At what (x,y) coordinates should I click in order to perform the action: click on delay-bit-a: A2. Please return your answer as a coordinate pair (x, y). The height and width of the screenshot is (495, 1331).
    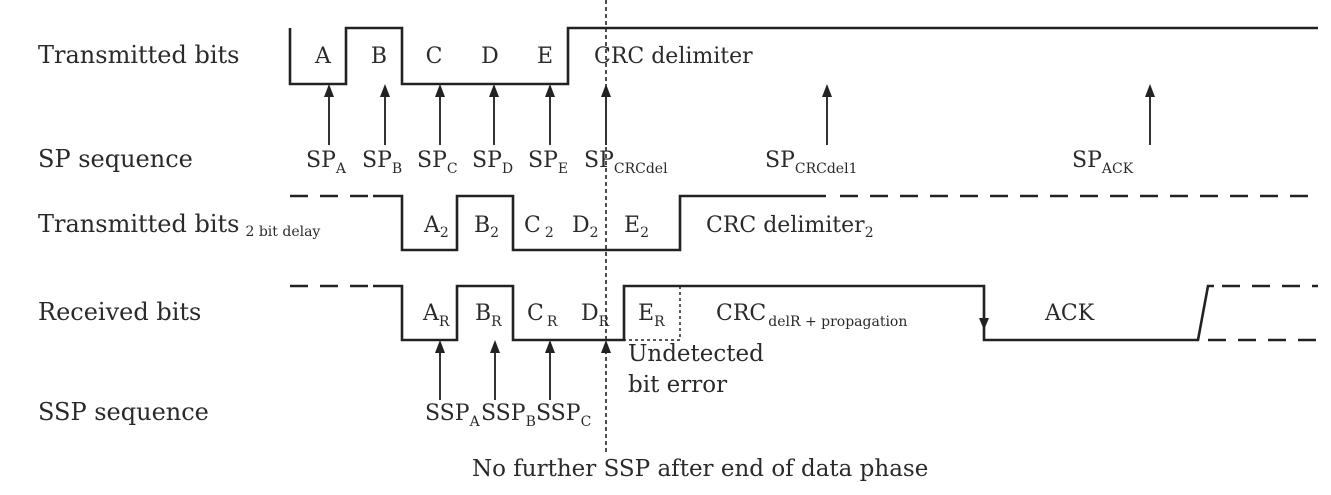
    Looking at the image, I should click on (436, 227).